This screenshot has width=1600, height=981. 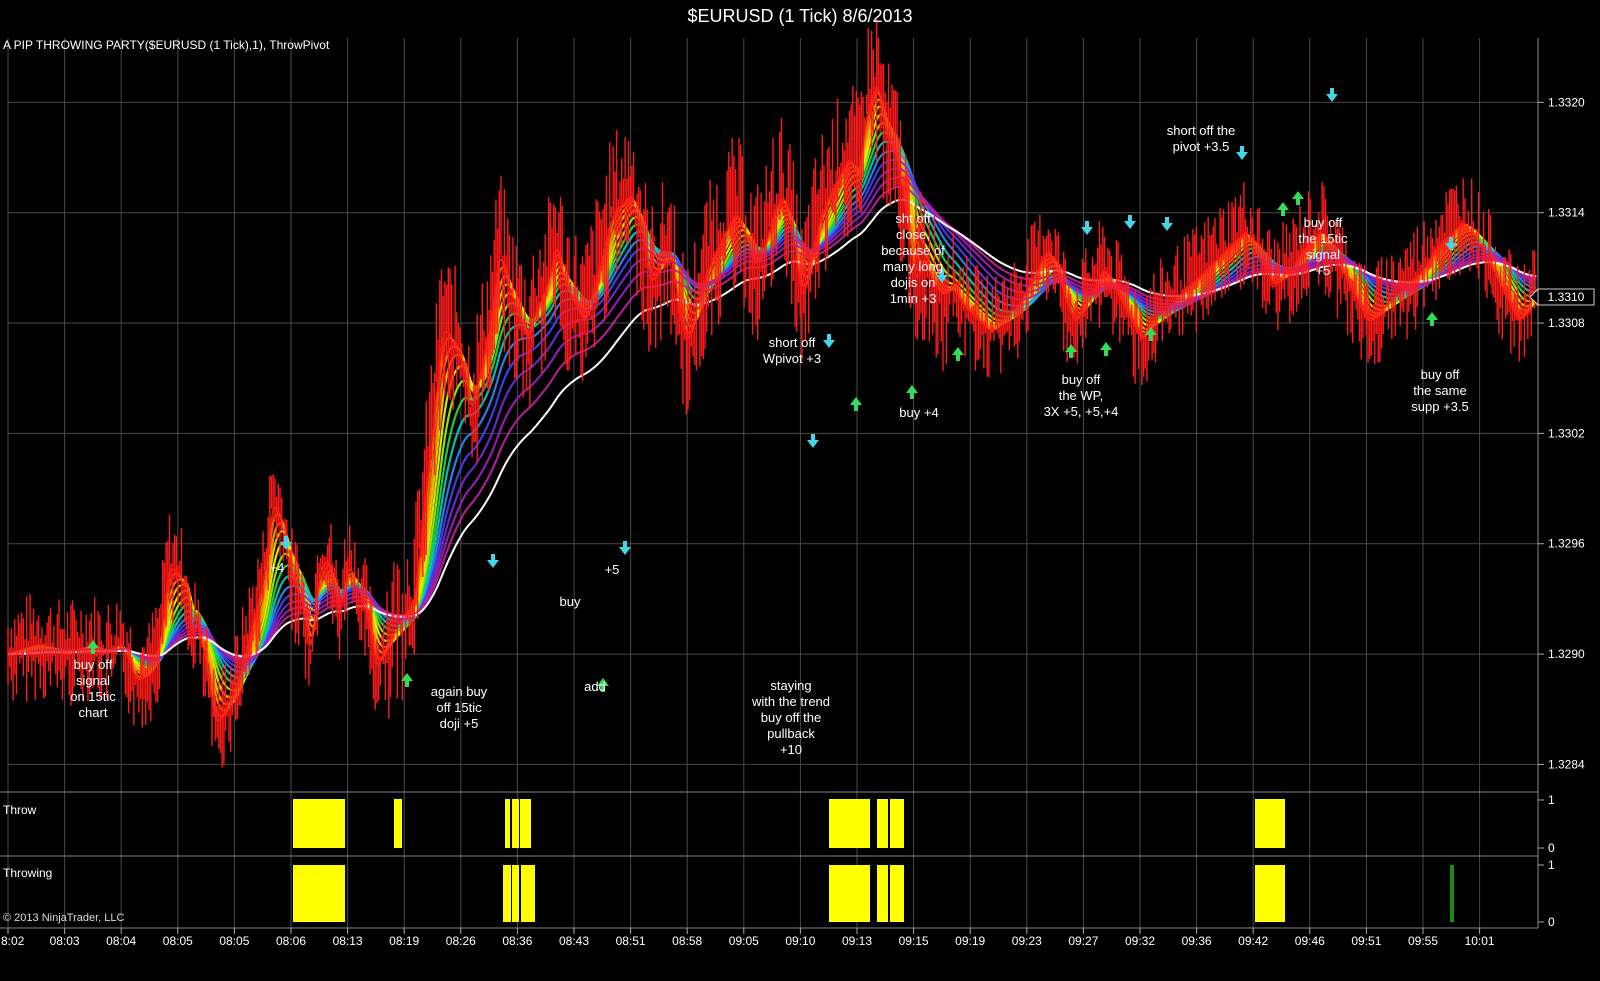 I want to click on y-tick-label: 1.3314, so click(x=1566, y=213).